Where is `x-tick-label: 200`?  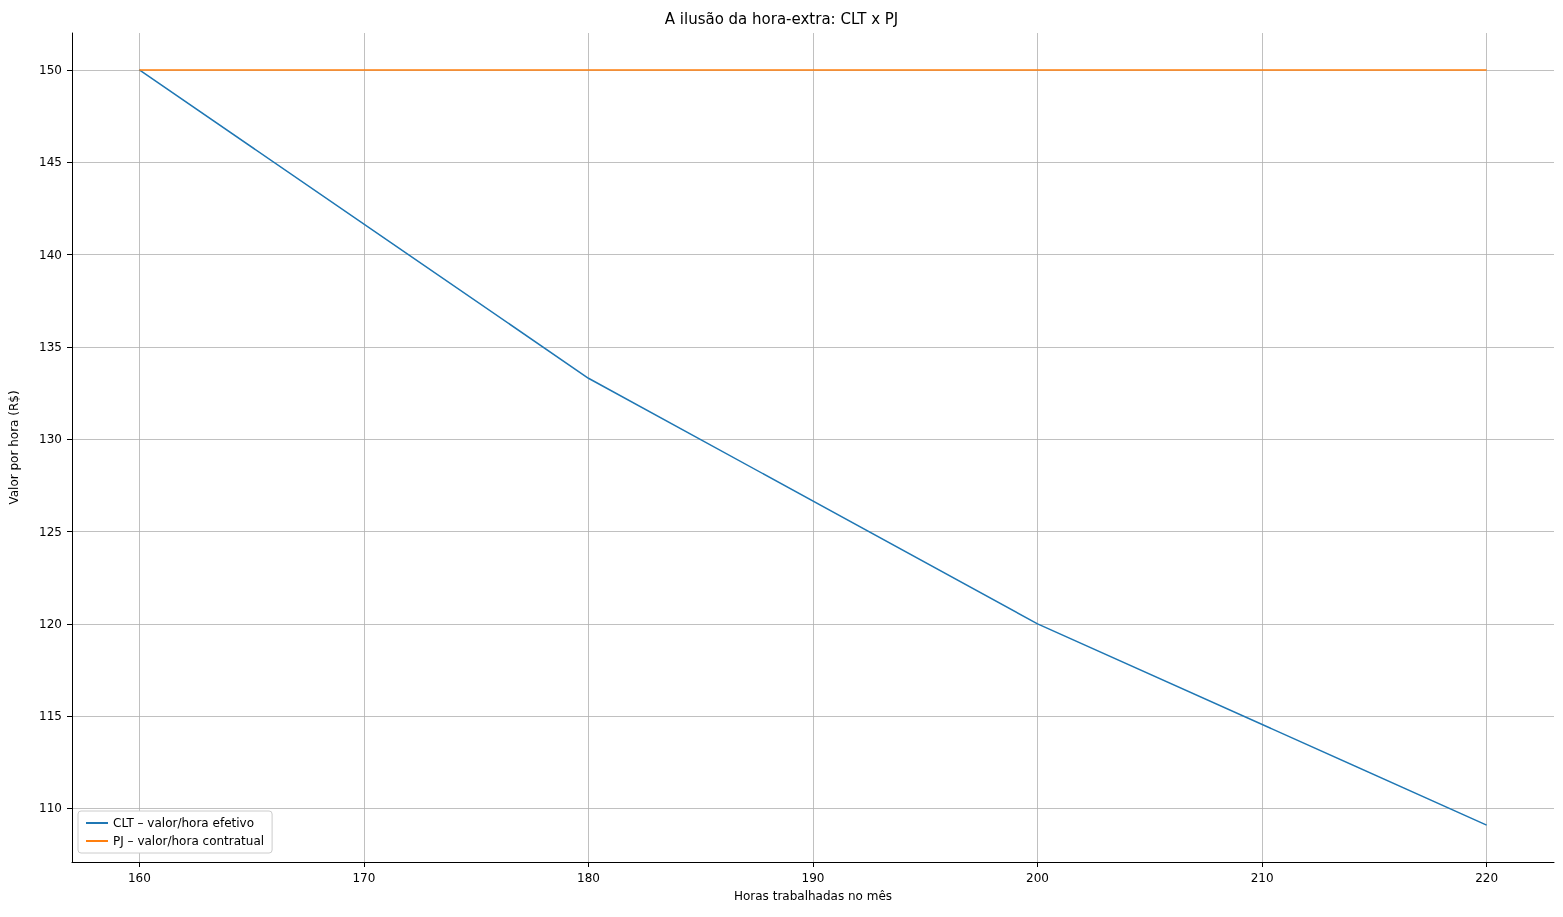
x-tick-label: 200 is located at coordinates (1037, 878).